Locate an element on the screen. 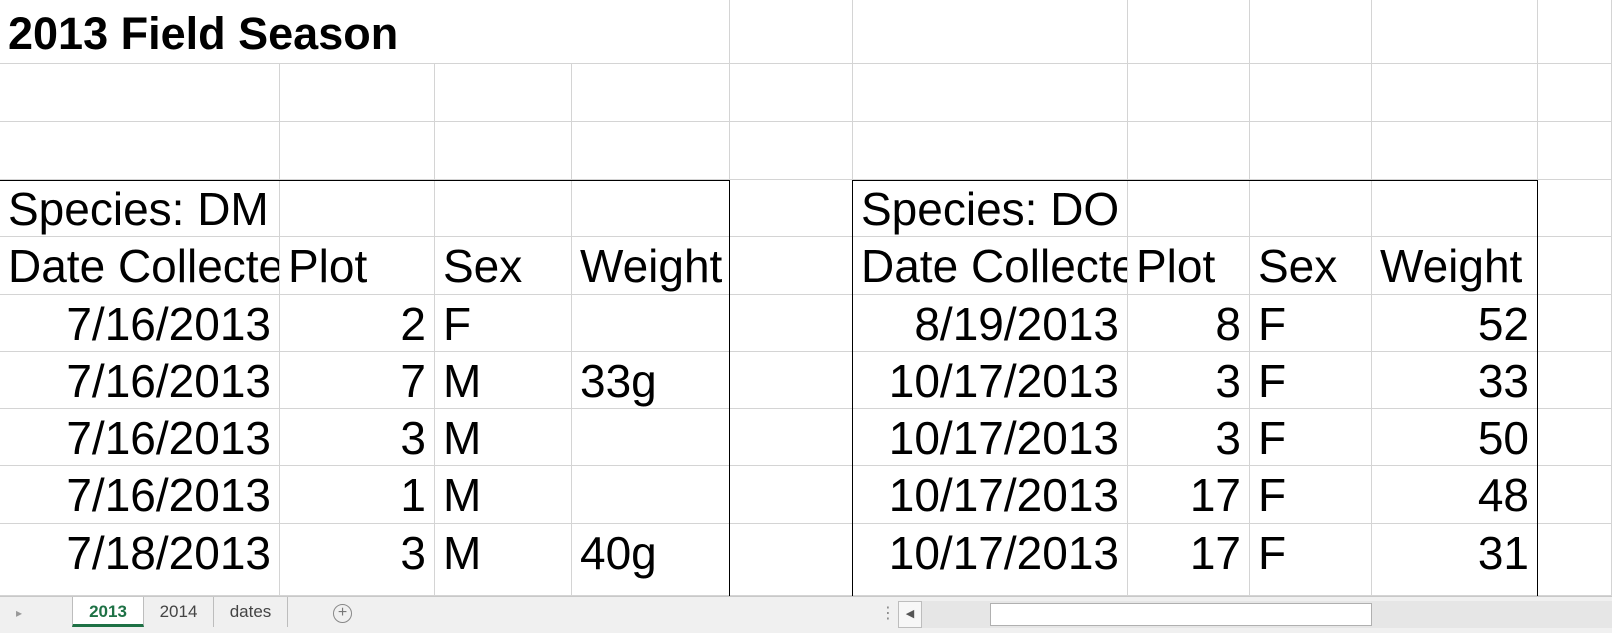 This screenshot has width=1612, height=633. vertical-dots-icon: ⋮ is located at coordinates (888, 613).